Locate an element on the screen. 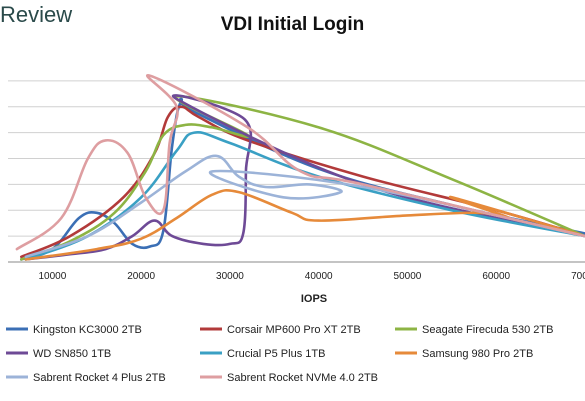 This screenshot has height=401, width=585. chart-title: VDI Initial Login is located at coordinates (292, 24).